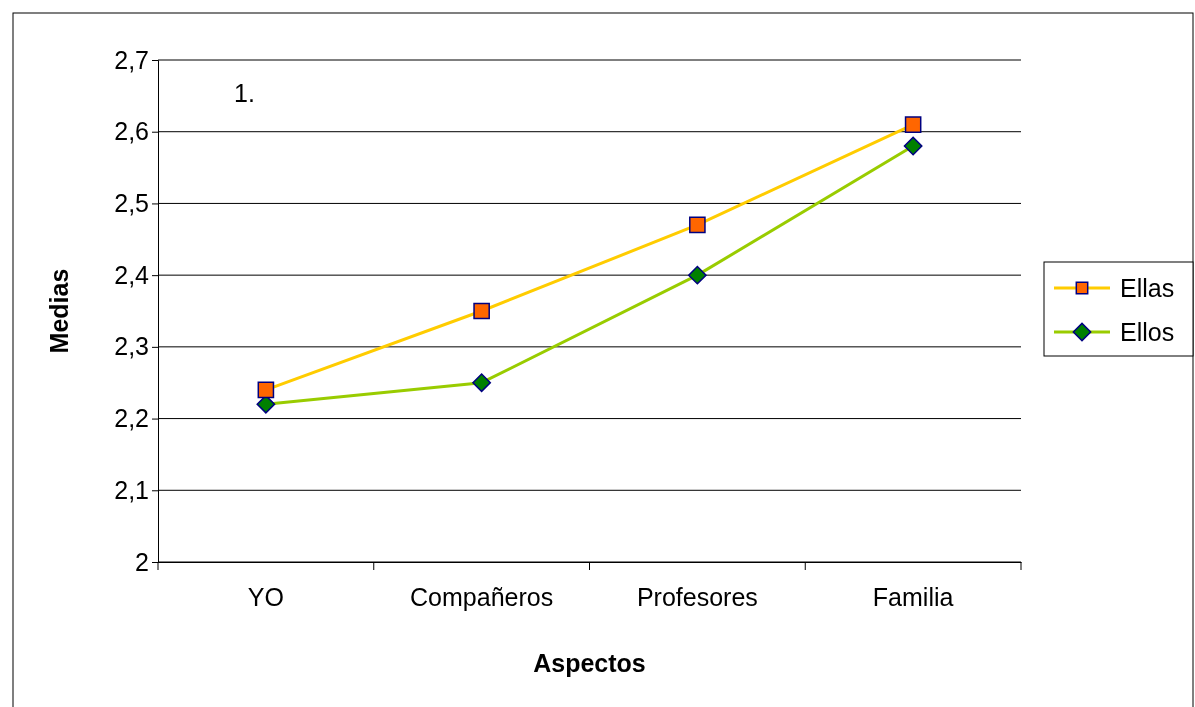  I want to click on y-axis-title: Medias, so click(59, 311).